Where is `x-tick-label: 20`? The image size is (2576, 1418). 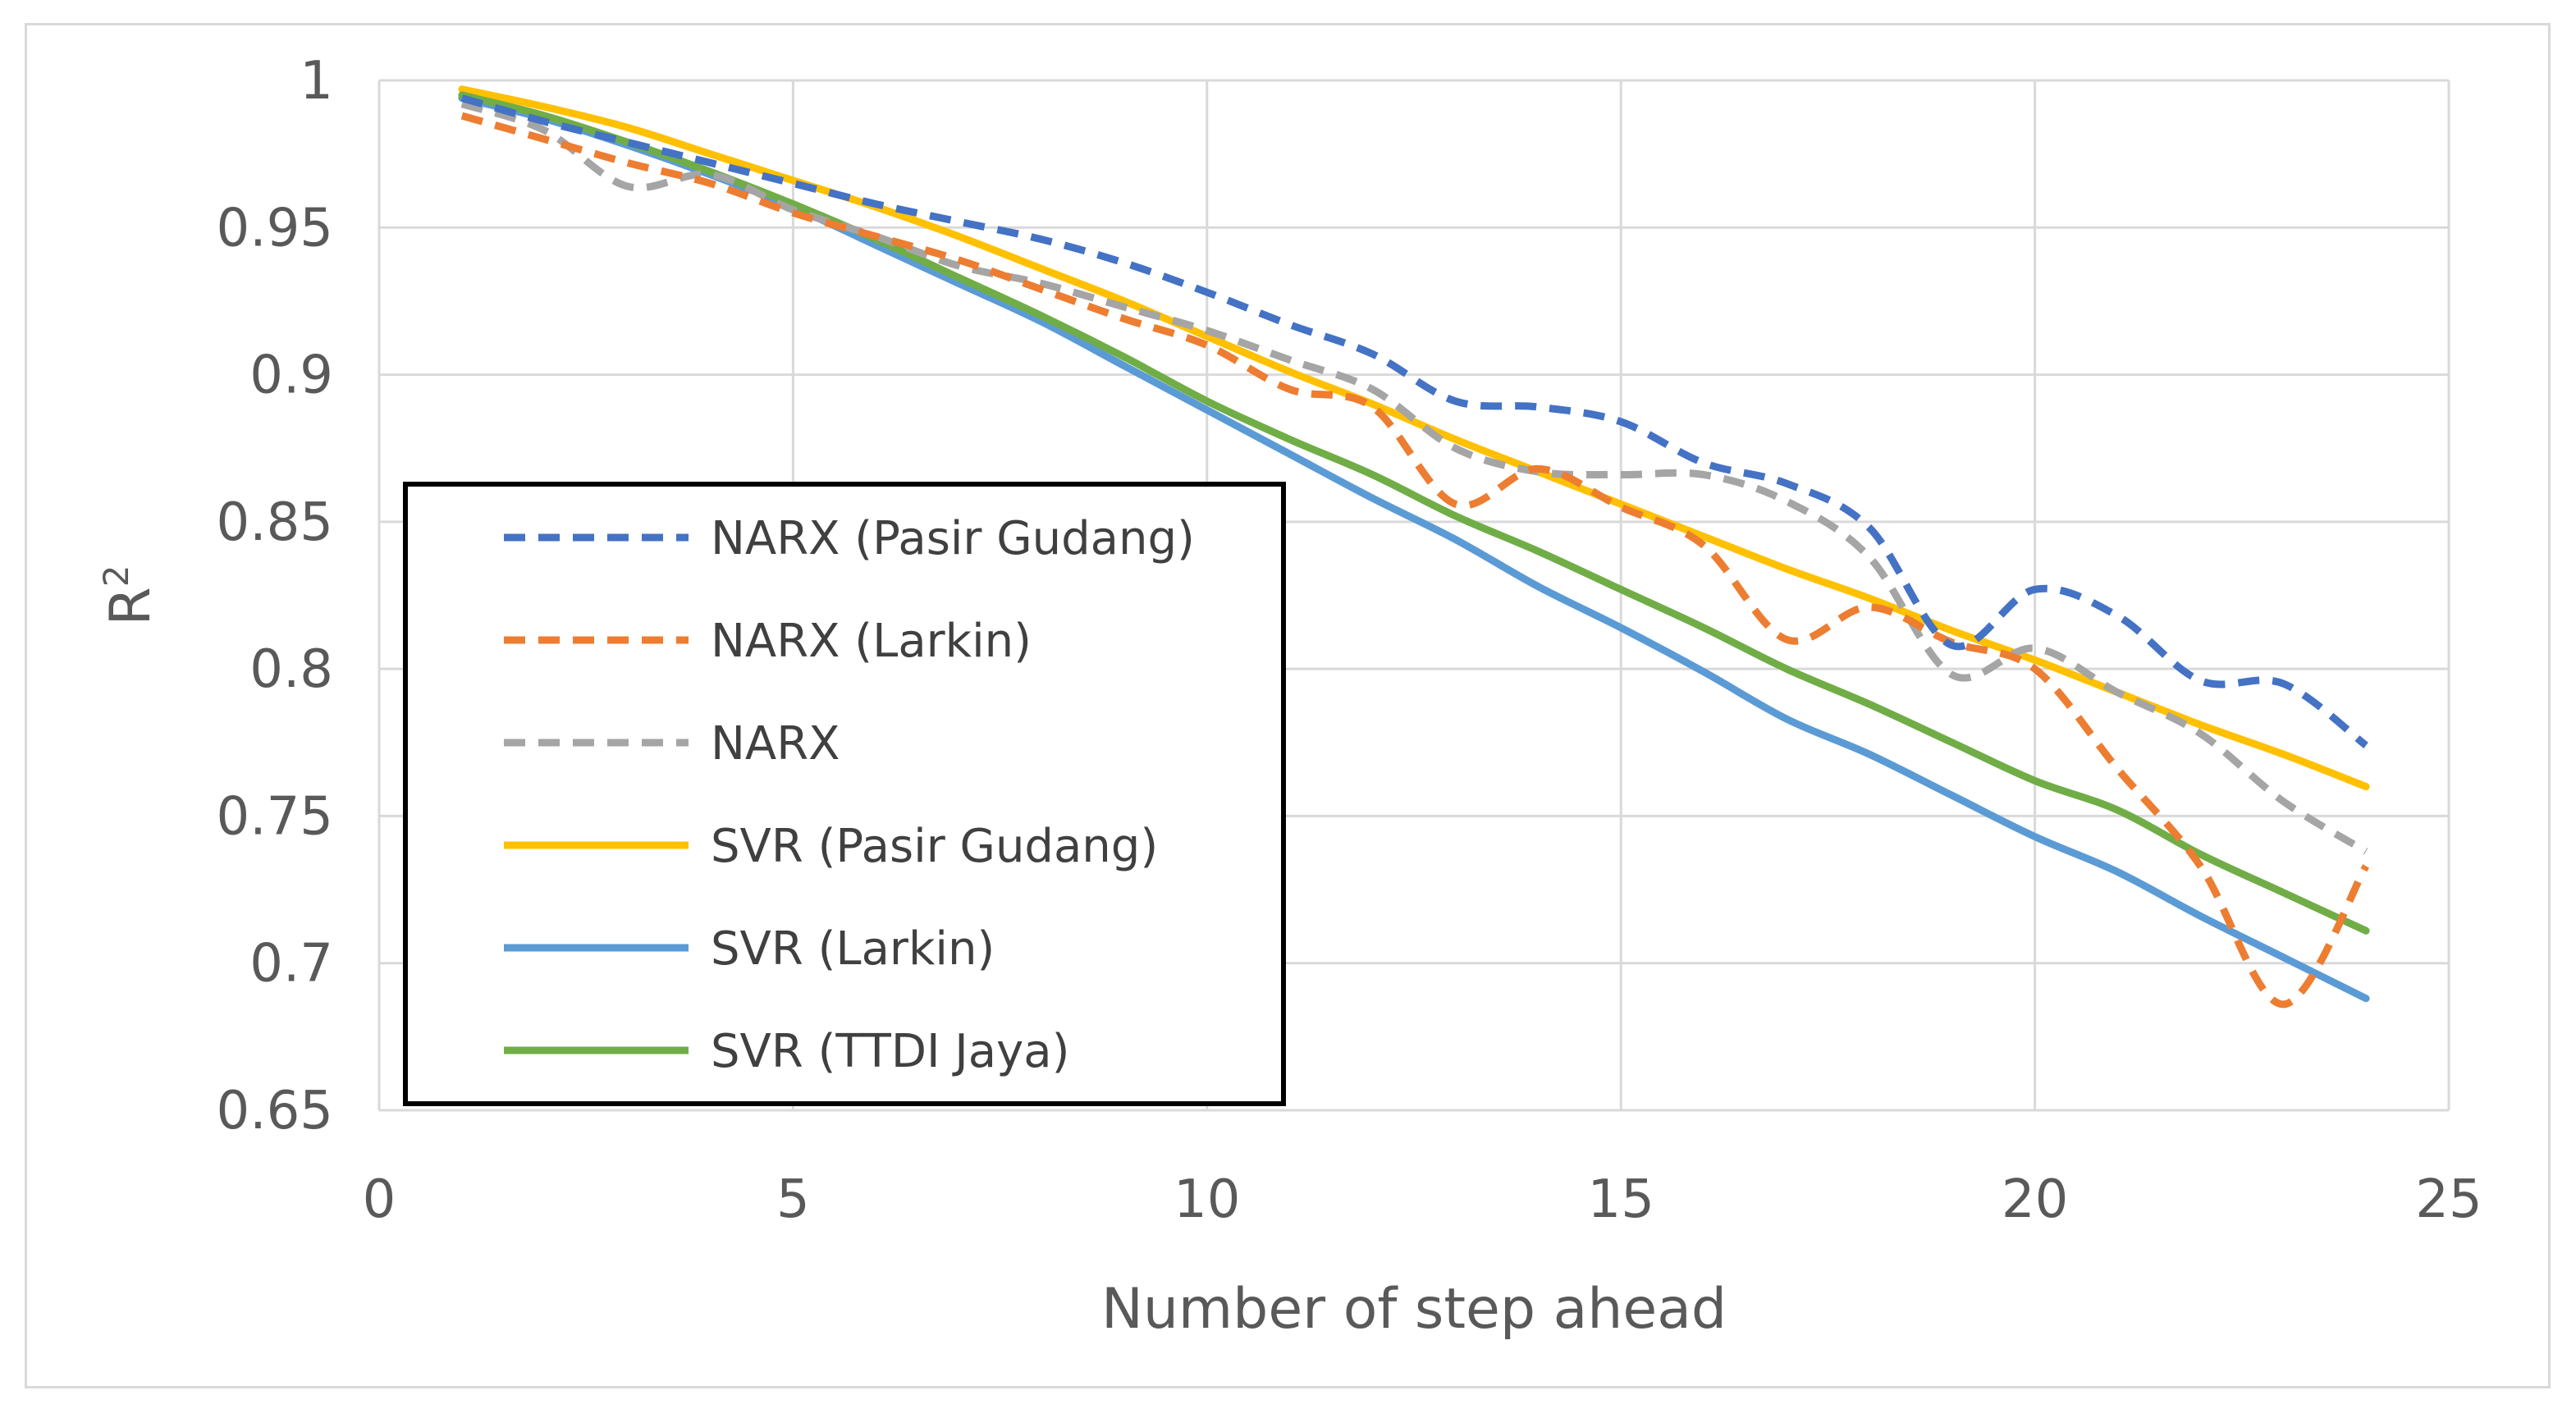 x-tick-label: 20 is located at coordinates (2035, 1199).